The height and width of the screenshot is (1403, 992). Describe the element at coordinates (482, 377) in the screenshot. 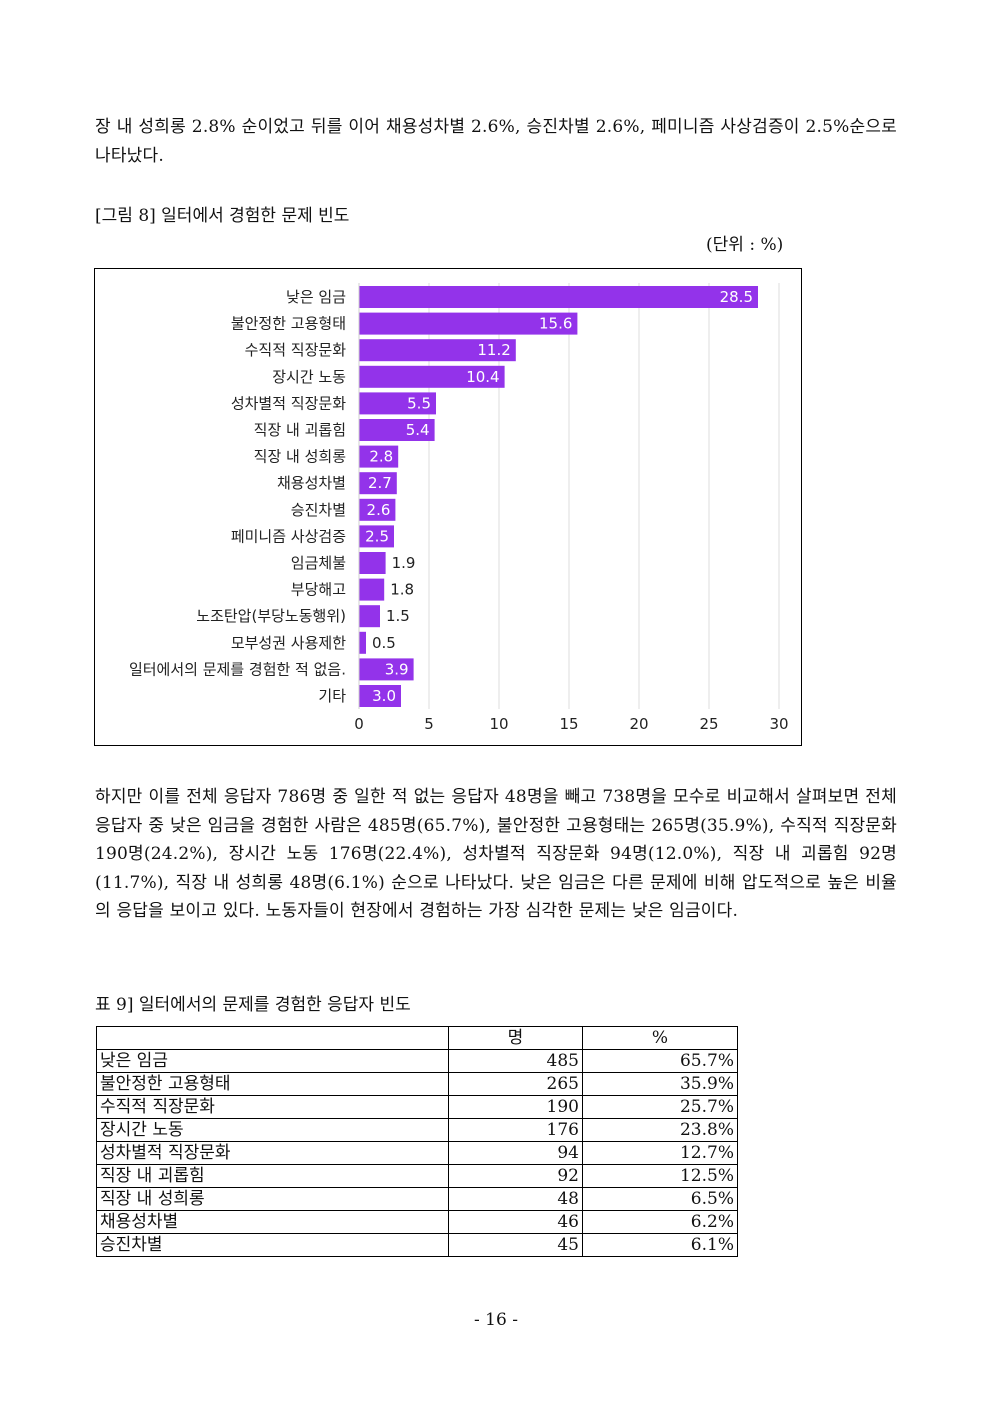

I see `data-label: 10.4` at that location.